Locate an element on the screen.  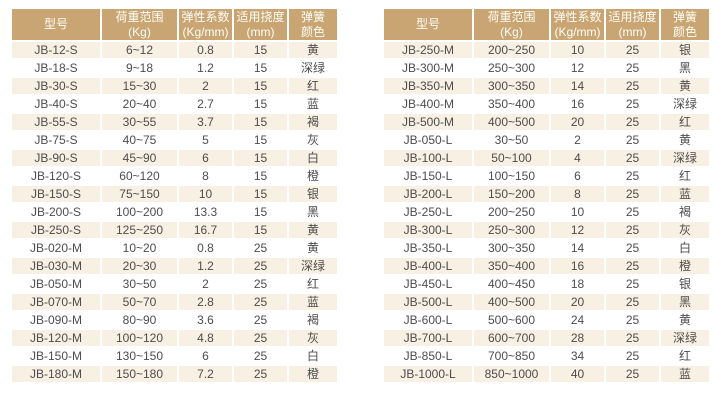
cell-spring-rate: 2.7 is located at coordinates (205, 104).